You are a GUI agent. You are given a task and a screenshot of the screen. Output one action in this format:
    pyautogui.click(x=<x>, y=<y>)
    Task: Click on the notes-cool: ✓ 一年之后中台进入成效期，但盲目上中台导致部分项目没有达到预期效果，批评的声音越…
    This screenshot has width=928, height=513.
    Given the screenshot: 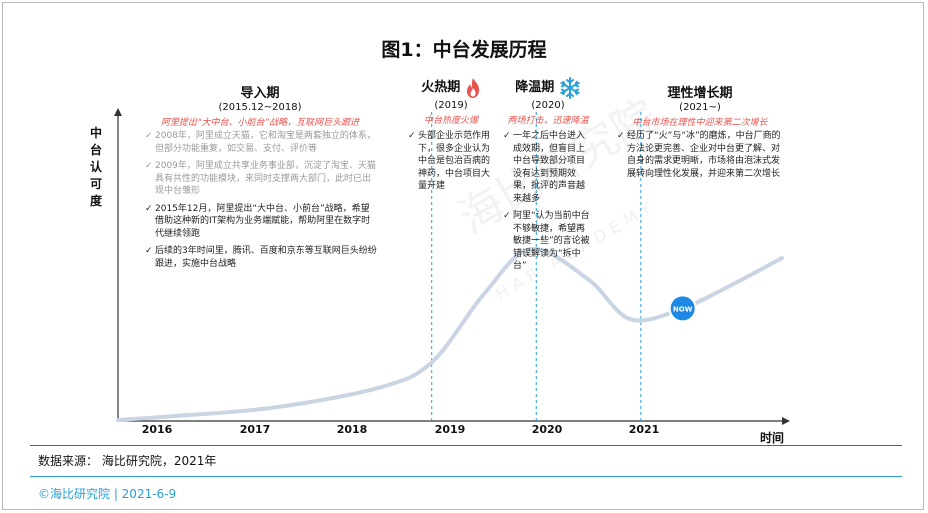 What is the action you would take?
    pyautogui.click(x=548, y=204)
    